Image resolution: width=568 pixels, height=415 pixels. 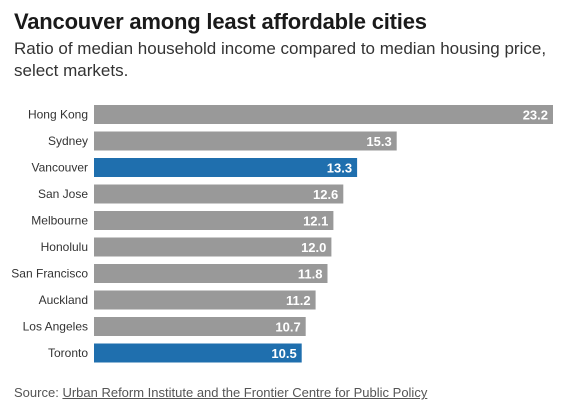 I want to click on bar-melbourne, so click(x=214, y=220).